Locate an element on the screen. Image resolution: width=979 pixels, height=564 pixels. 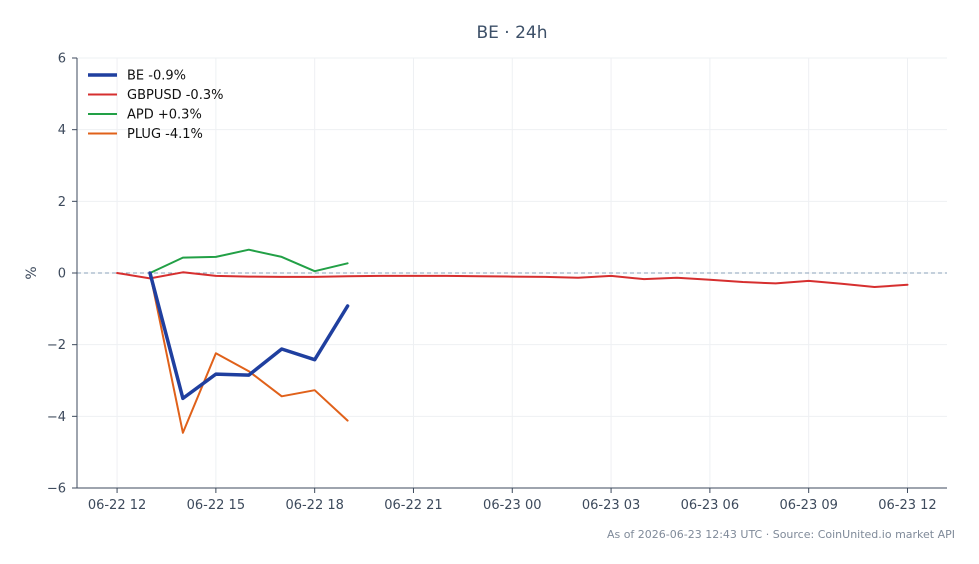
y-axis-label: % is located at coordinates (32, 272).